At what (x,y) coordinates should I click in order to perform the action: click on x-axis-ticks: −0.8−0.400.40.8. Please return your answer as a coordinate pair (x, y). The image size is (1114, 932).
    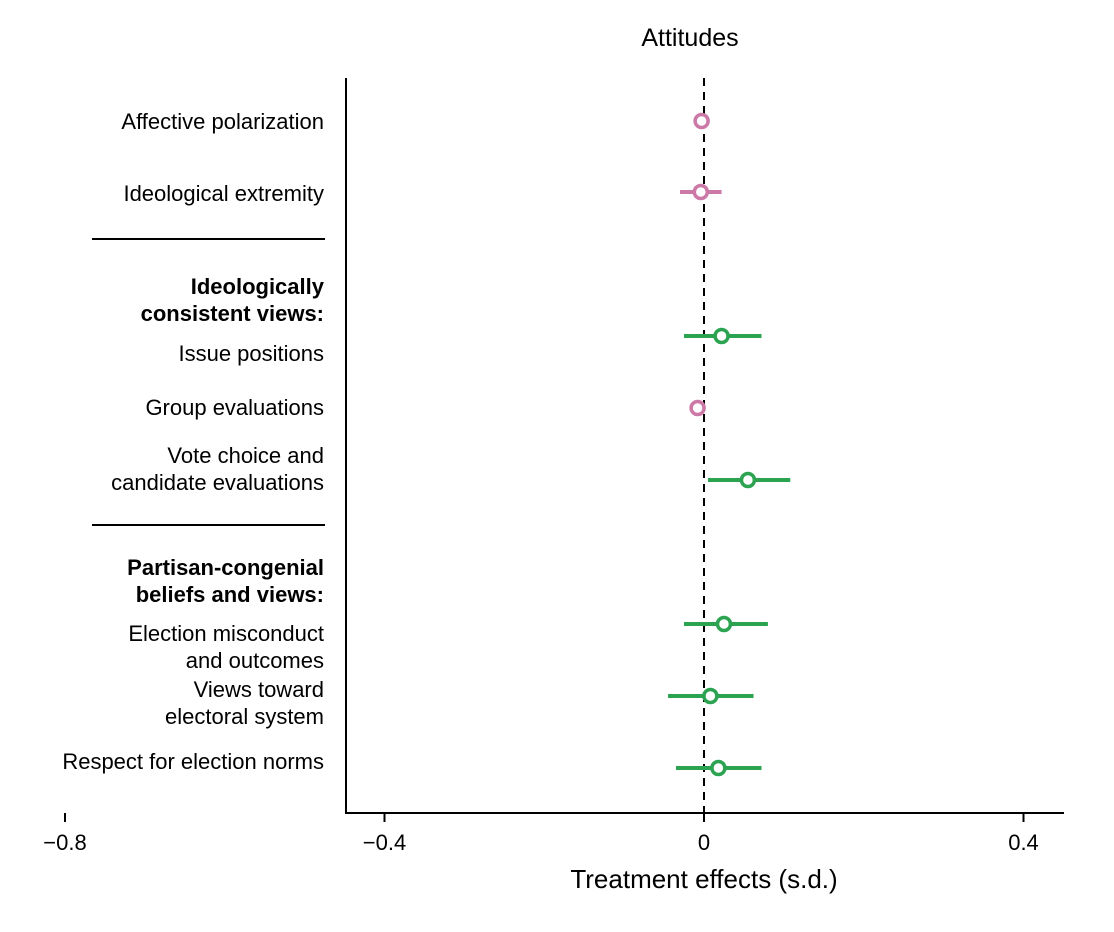
    Looking at the image, I should click on (541, 834).